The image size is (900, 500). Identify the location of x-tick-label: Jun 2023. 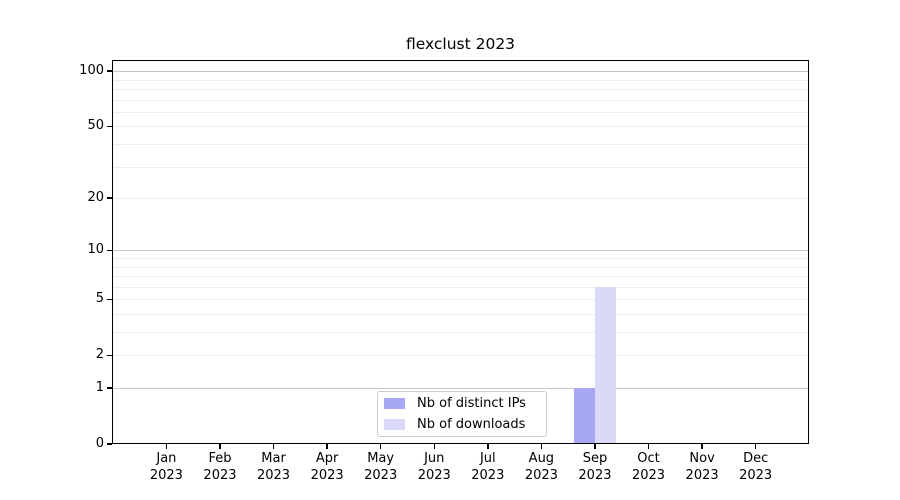
(434, 467).